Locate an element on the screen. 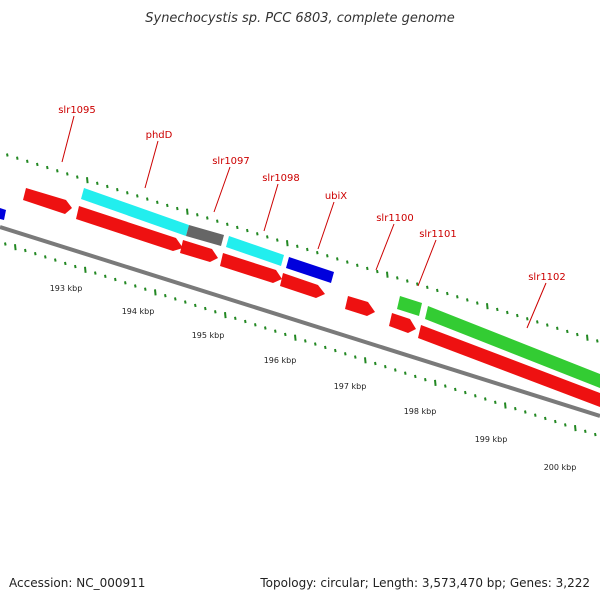 This screenshot has height=600, width=600. scale-label-198: 198 kbp is located at coordinates (420, 411).